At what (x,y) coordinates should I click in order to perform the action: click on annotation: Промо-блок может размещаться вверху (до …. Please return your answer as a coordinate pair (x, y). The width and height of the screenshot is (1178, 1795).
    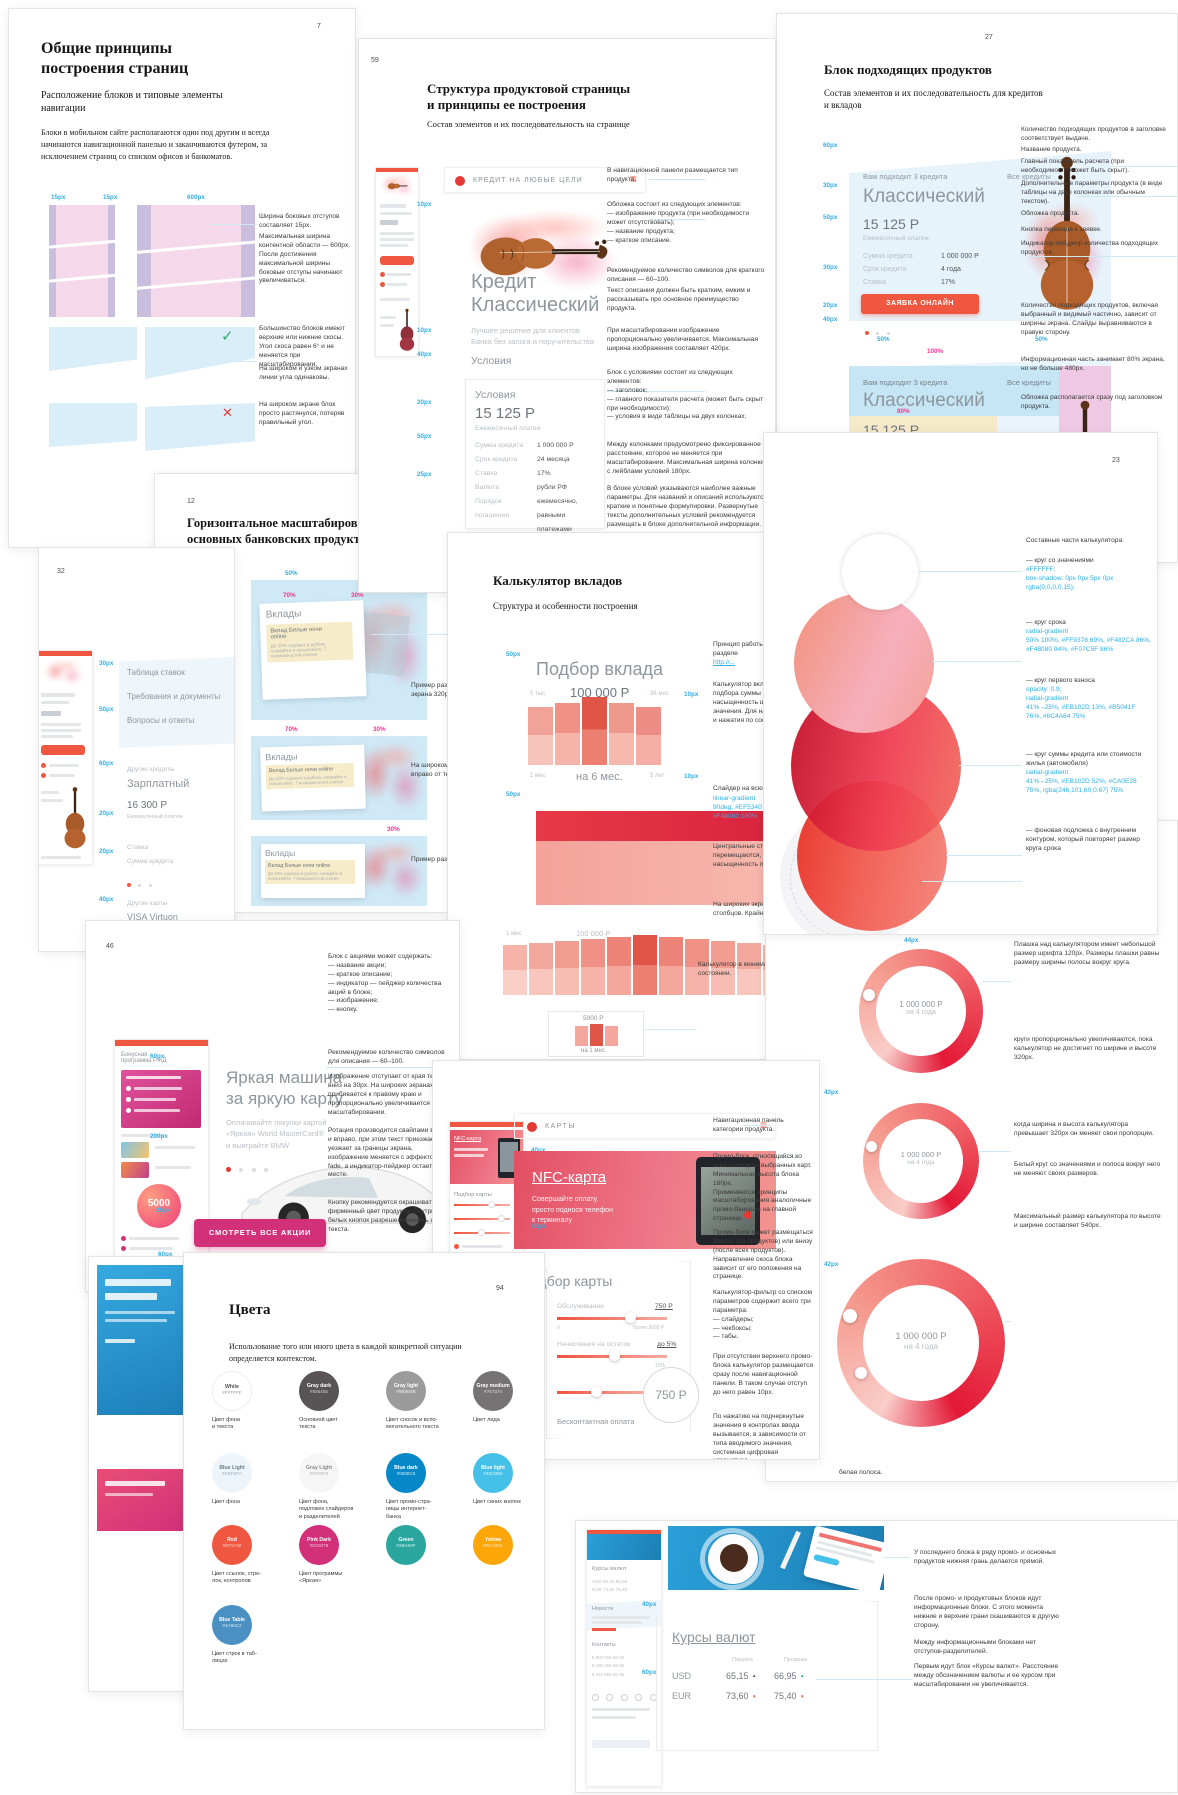
    Looking at the image, I should click on (763, 1255).